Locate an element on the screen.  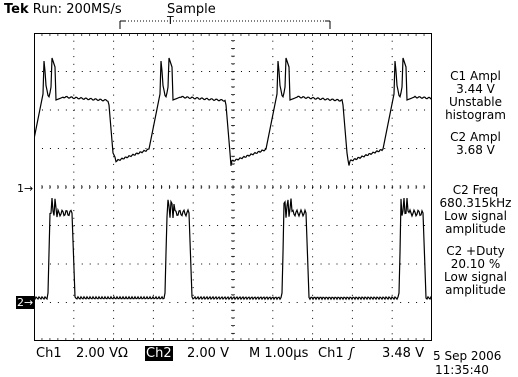
measurement-c1-ampl: C1 Ampl 3.44 V Unstable histogram is located at coordinates (475, 96).